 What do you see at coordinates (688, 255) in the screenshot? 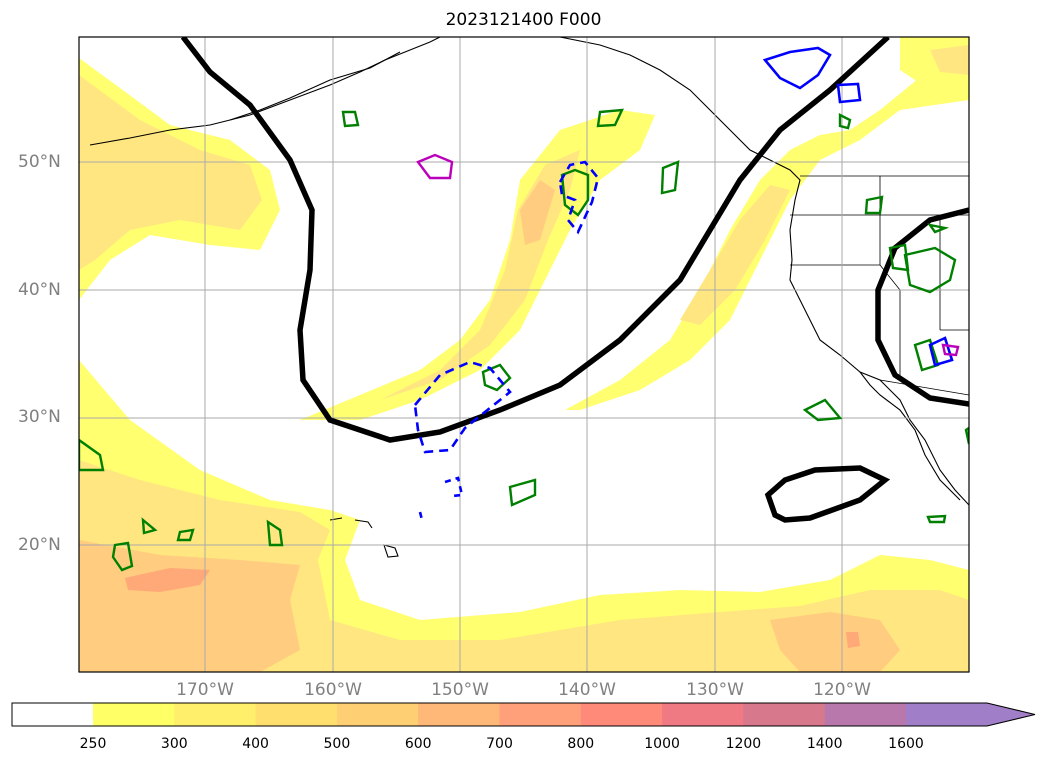
I see `magenta-contours` at bounding box center [688, 255].